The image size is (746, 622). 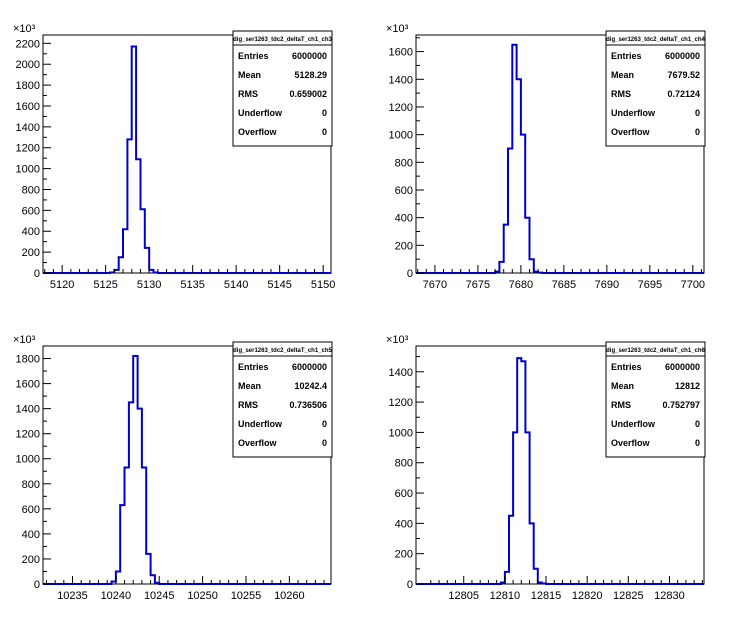 What do you see at coordinates (655, 88) in the screenshot?
I see `stats-box` at bounding box center [655, 88].